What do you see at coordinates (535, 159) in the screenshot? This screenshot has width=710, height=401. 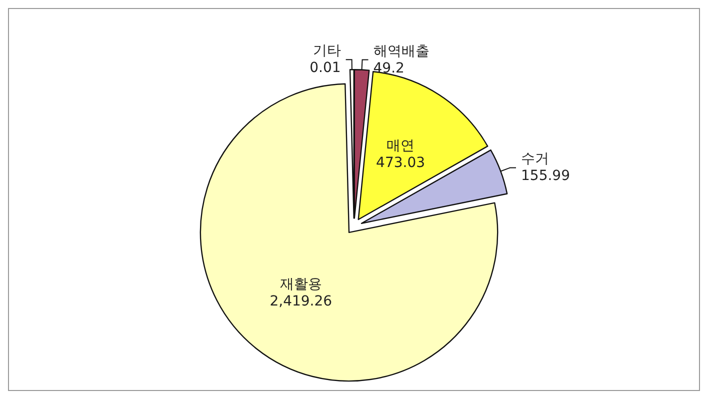 I see `slice-label: 수거` at bounding box center [535, 159].